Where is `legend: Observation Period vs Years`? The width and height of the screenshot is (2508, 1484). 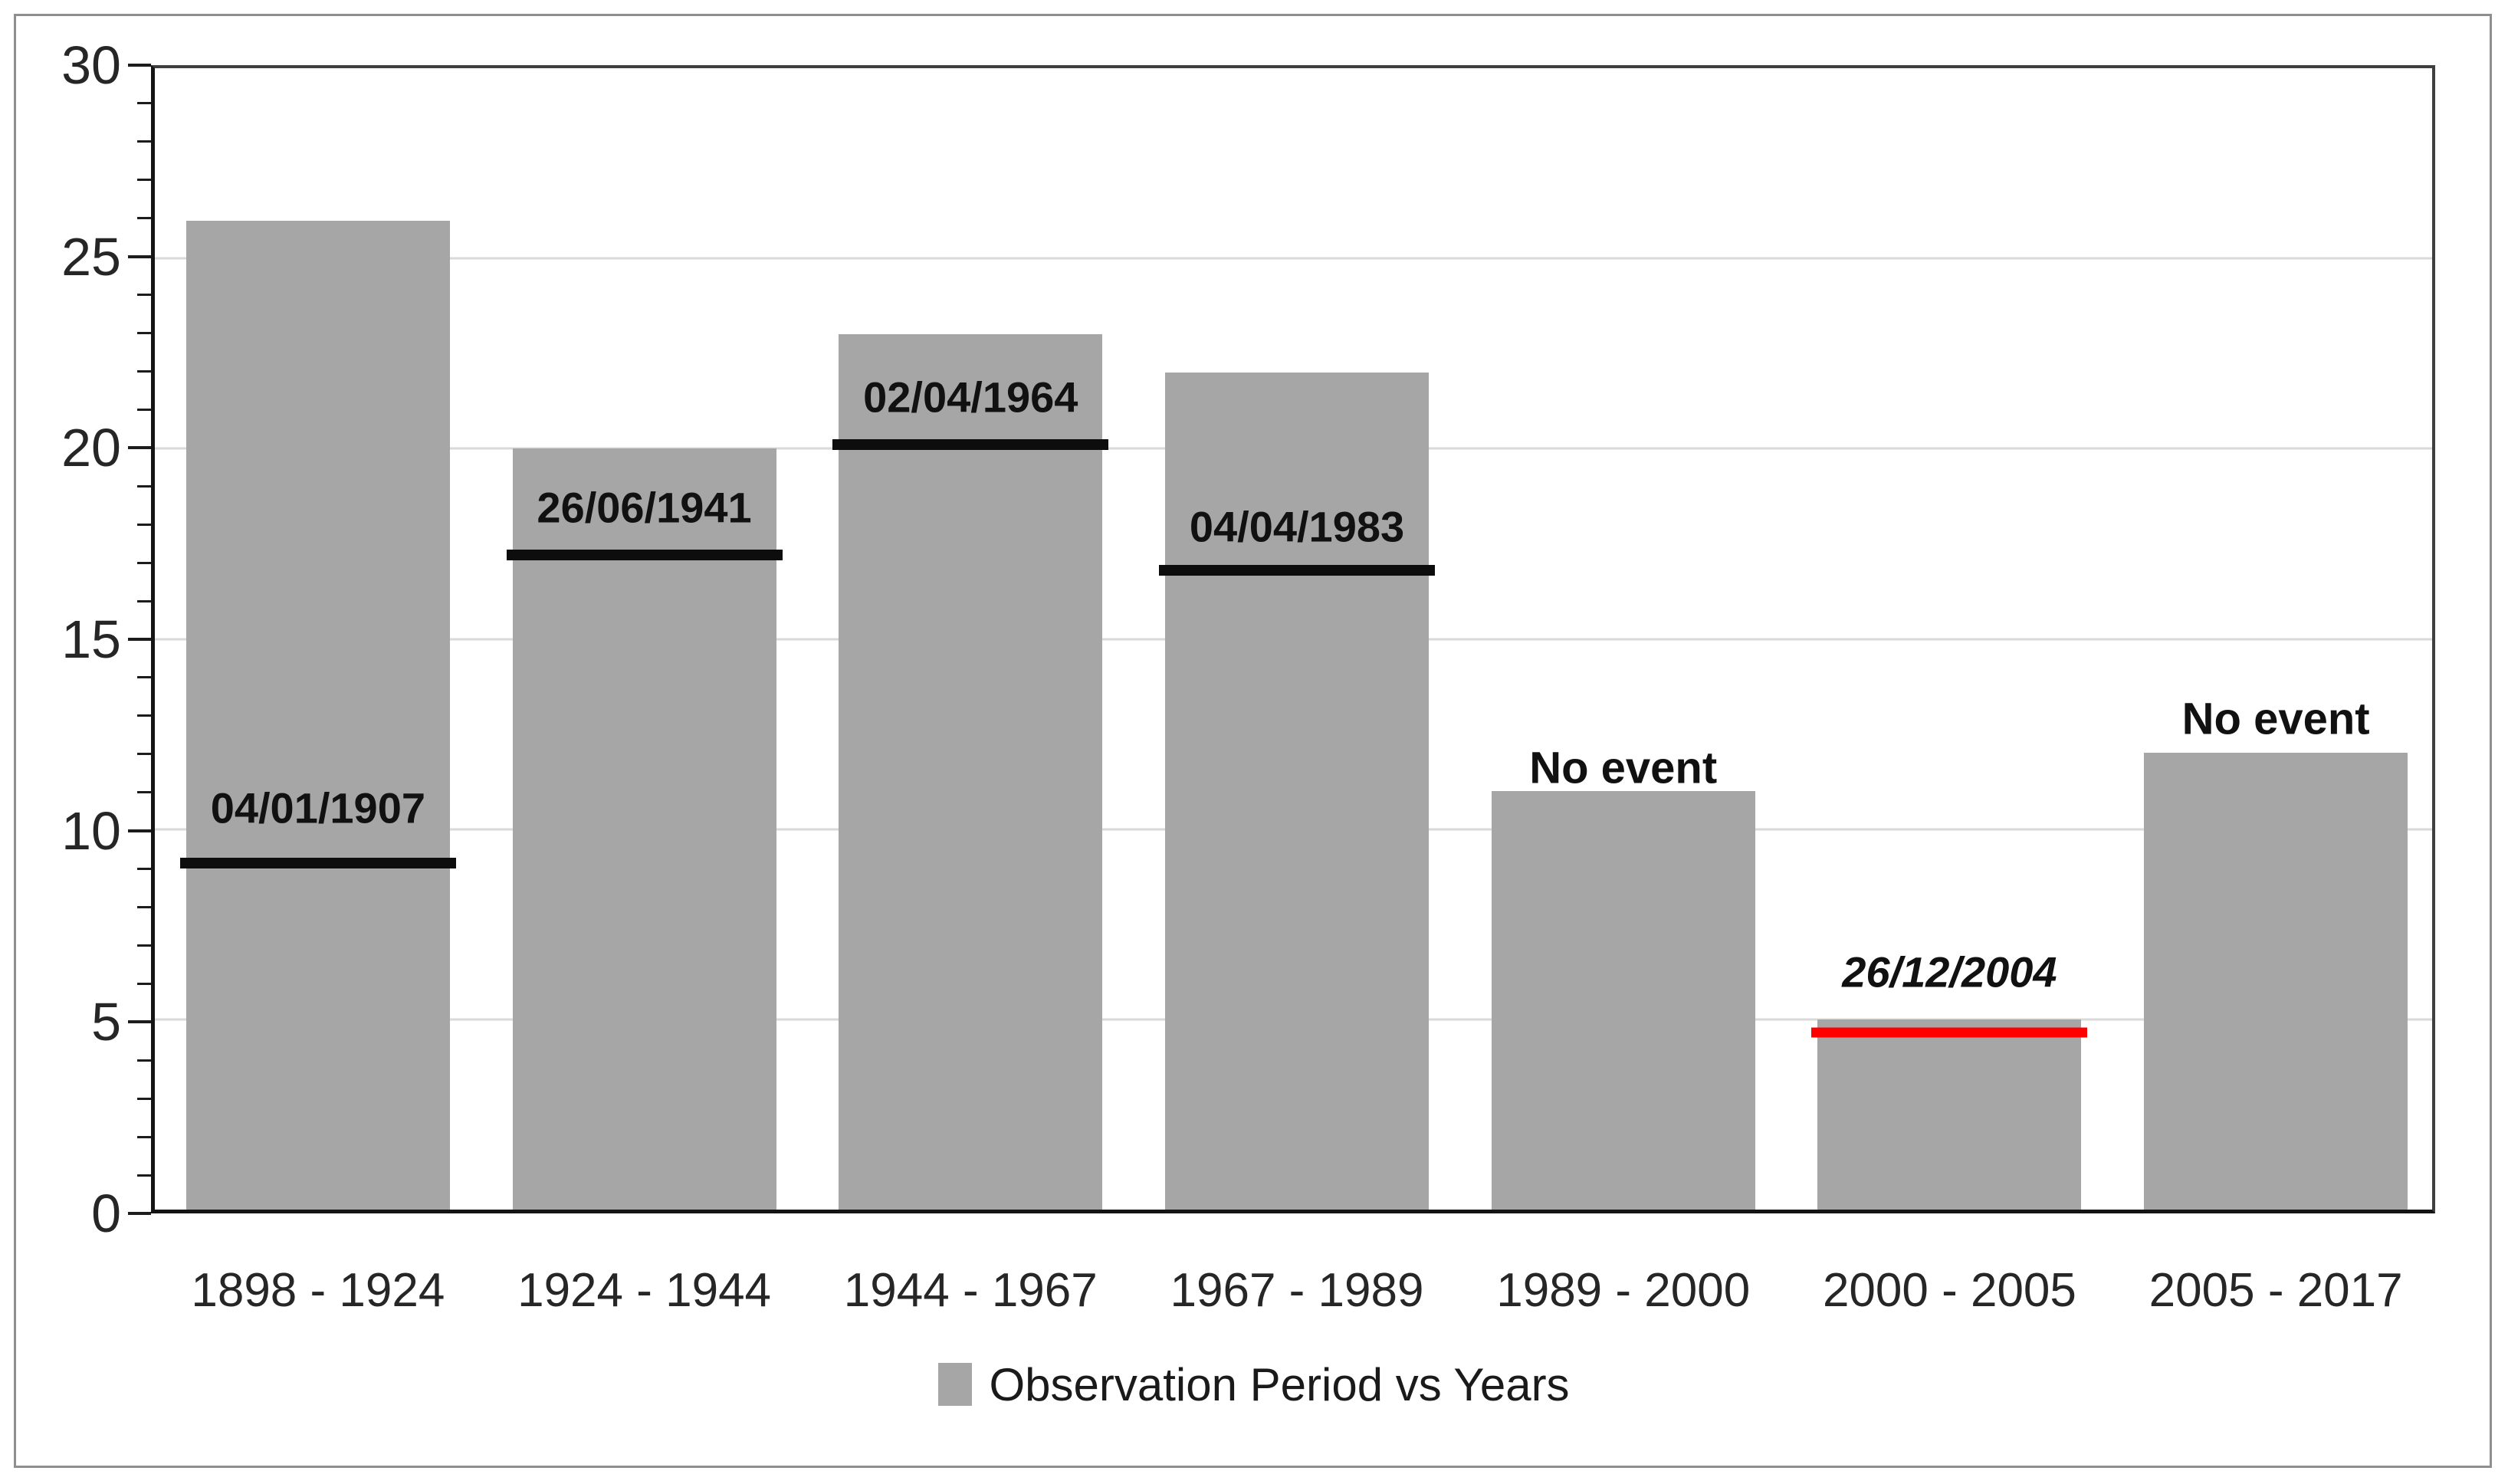 legend: Observation Period vs Years is located at coordinates (1254, 1384).